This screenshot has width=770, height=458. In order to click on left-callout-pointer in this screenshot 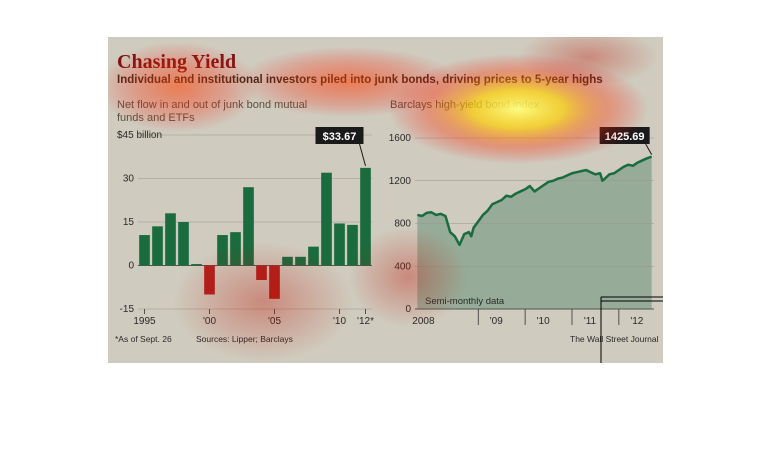, I will do `click(362, 154)`.